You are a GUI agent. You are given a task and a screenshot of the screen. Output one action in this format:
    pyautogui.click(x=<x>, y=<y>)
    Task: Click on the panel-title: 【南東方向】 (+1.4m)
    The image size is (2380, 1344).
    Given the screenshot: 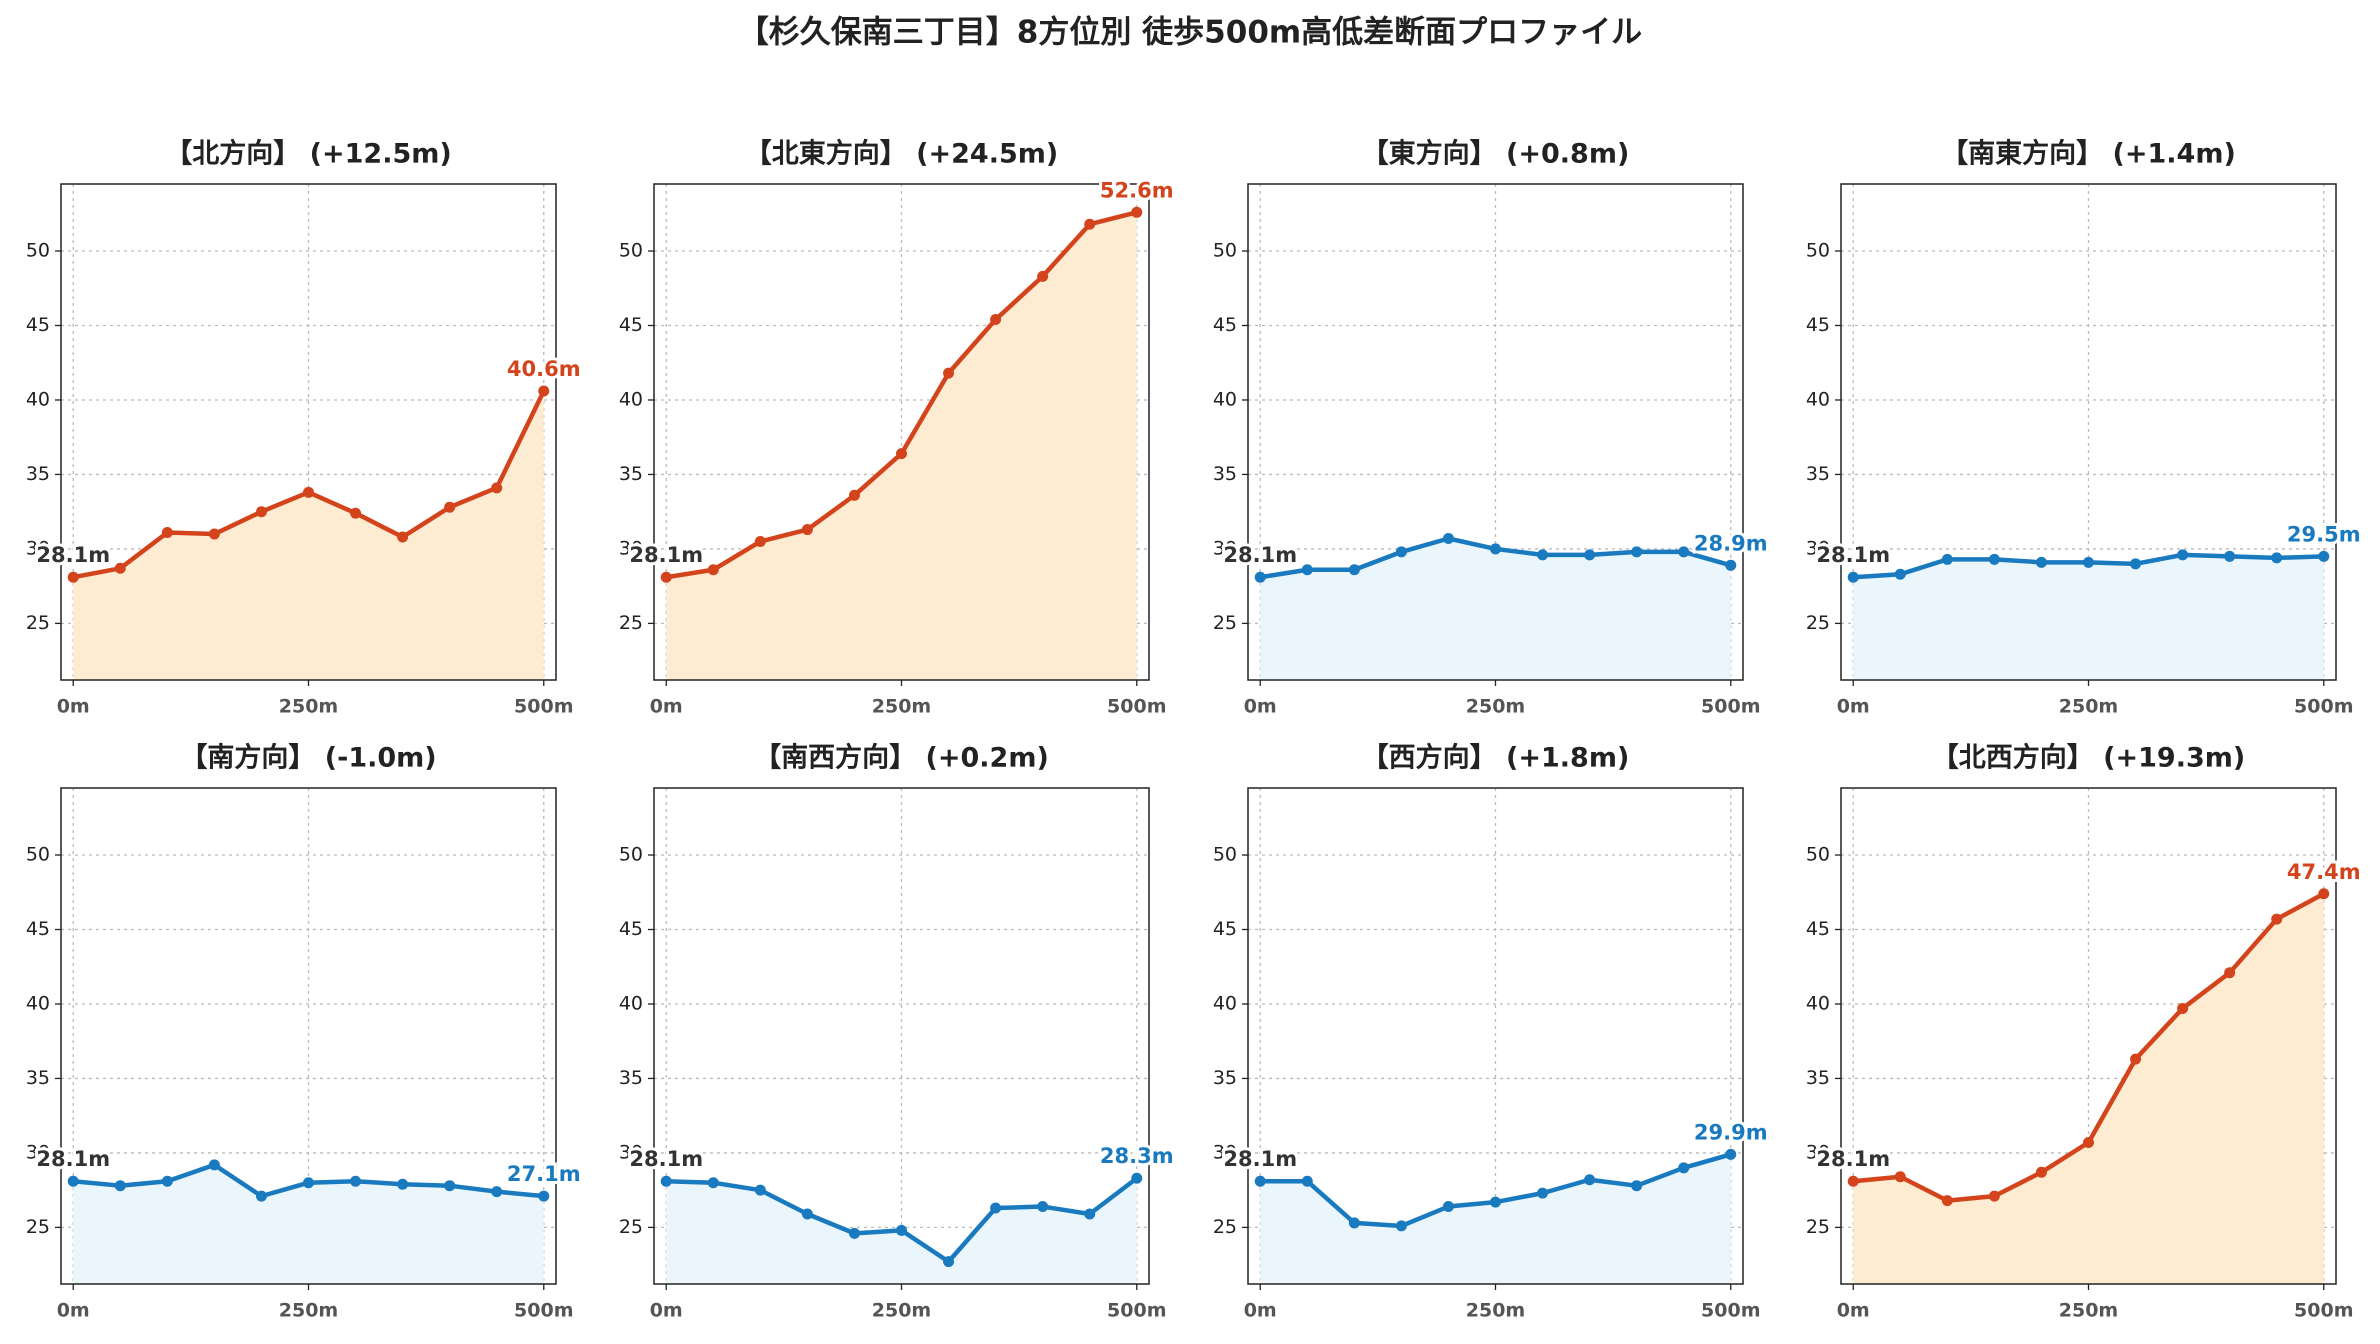 What is the action you would take?
    pyautogui.click(x=2088, y=154)
    